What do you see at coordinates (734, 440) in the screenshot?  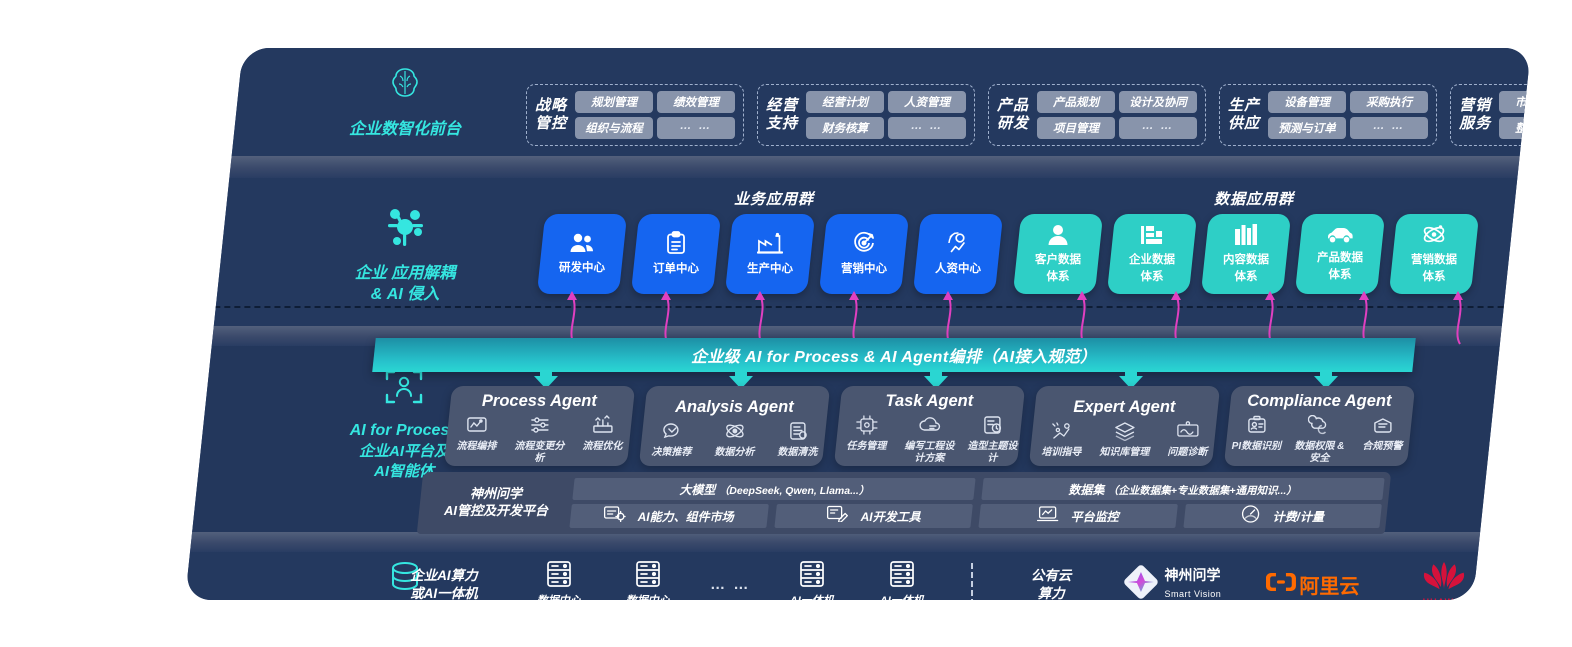 I see `agent-feature: 数据分析` at bounding box center [734, 440].